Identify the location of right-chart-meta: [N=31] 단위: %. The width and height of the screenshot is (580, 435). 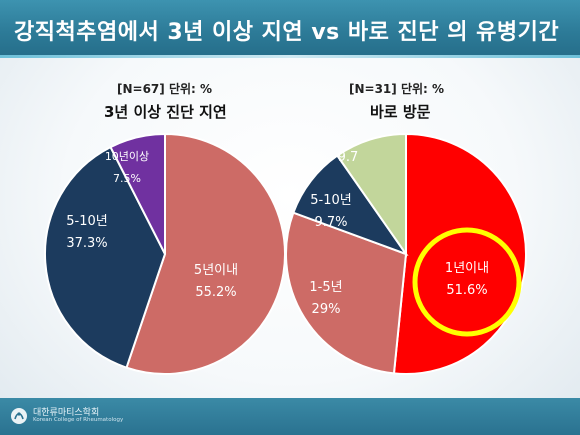
(397, 89).